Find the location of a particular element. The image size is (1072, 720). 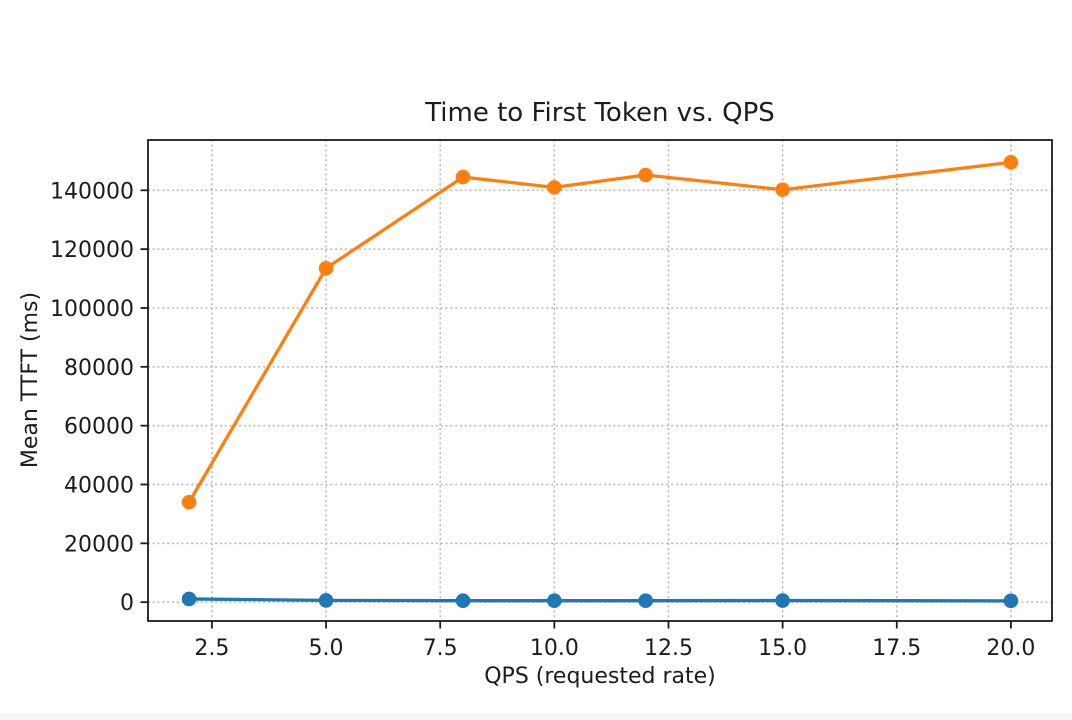

y-tick-label: 80000 is located at coordinates (99, 368).